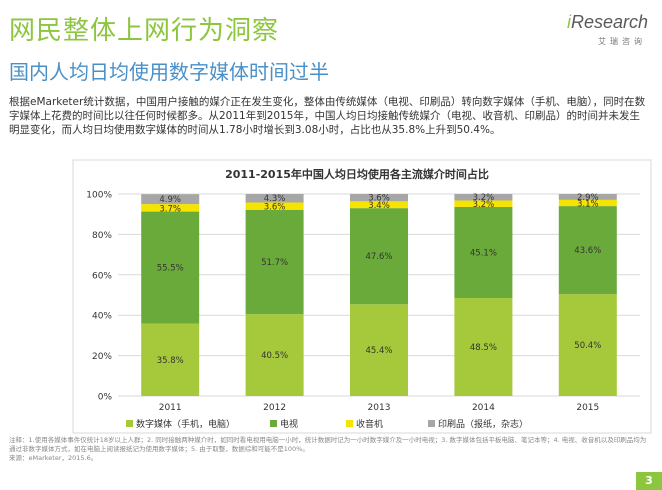  I want to click on source-text: 来源：eMarketer，2015.6。, so click(53, 458).